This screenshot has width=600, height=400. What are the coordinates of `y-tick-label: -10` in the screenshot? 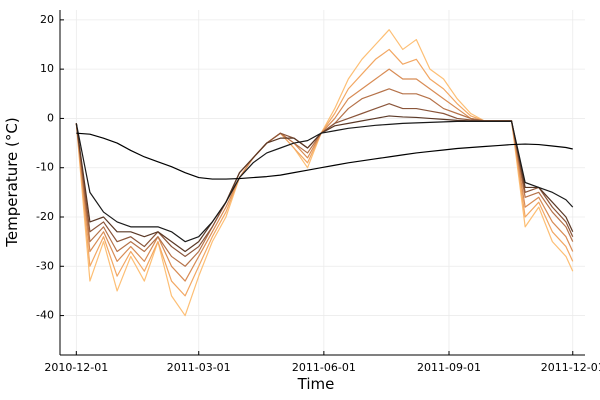 It's located at (45, 167).